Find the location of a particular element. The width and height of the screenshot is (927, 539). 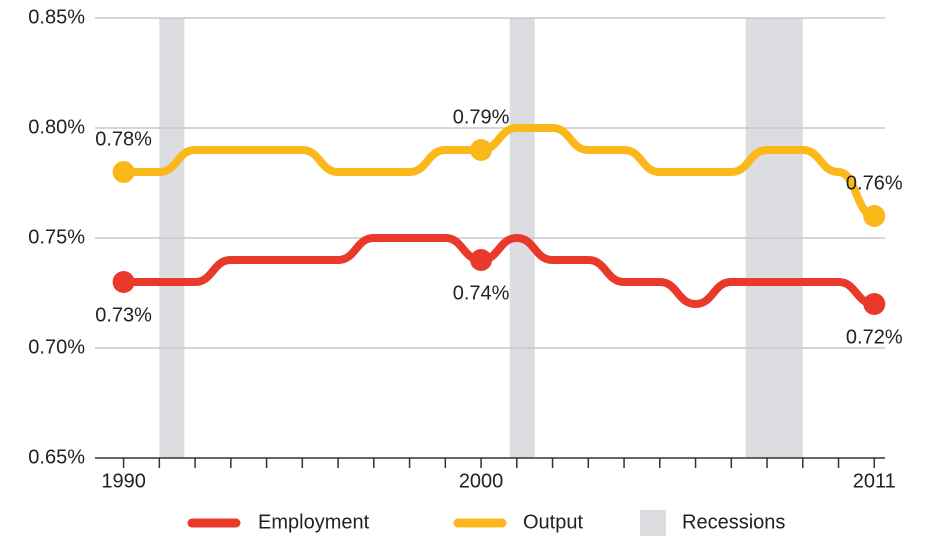

data-label: 0.72% is located at coordinates (874, 337).